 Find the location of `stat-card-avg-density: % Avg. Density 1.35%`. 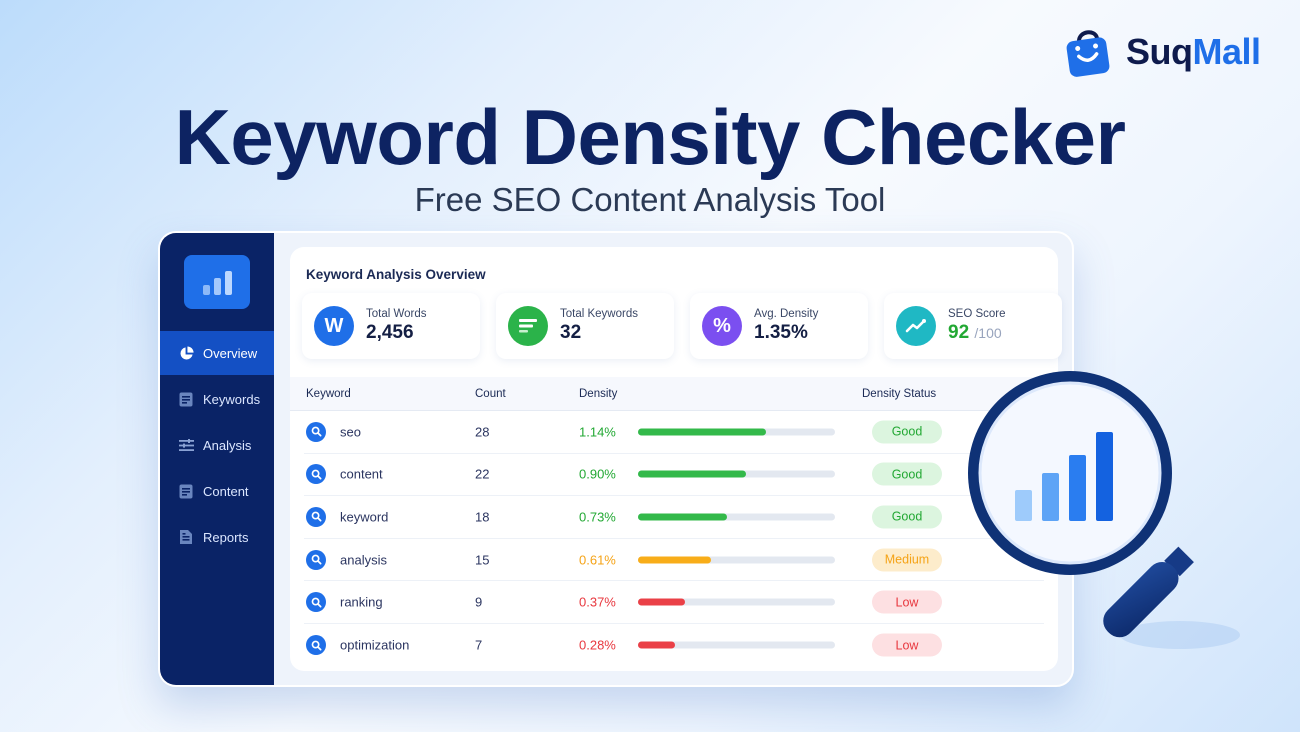

stat-card-avg-density: % Avg. Density 1.35% is located at coordinates (779, 326).